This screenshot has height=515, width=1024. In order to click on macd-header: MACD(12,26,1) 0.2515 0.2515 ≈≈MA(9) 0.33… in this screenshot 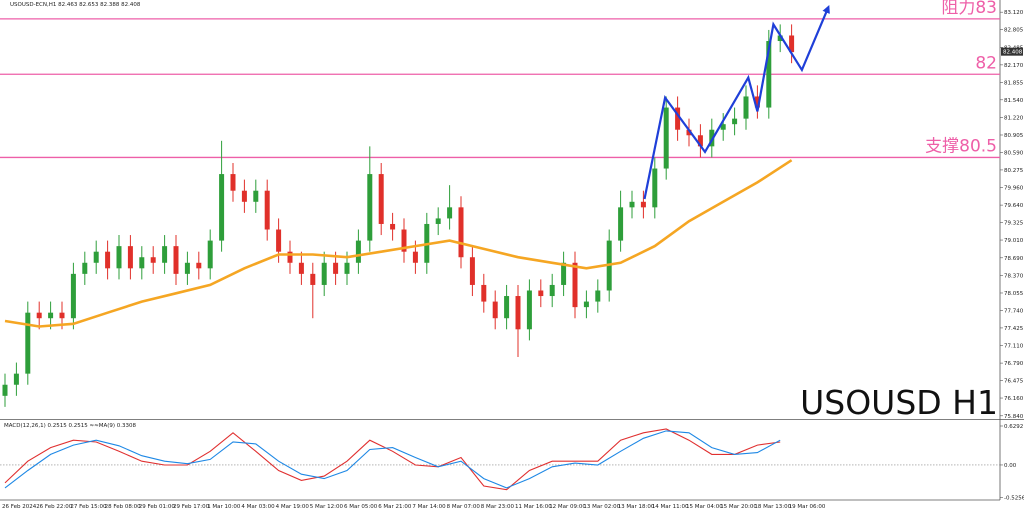, I will do `click(70, 426)`.